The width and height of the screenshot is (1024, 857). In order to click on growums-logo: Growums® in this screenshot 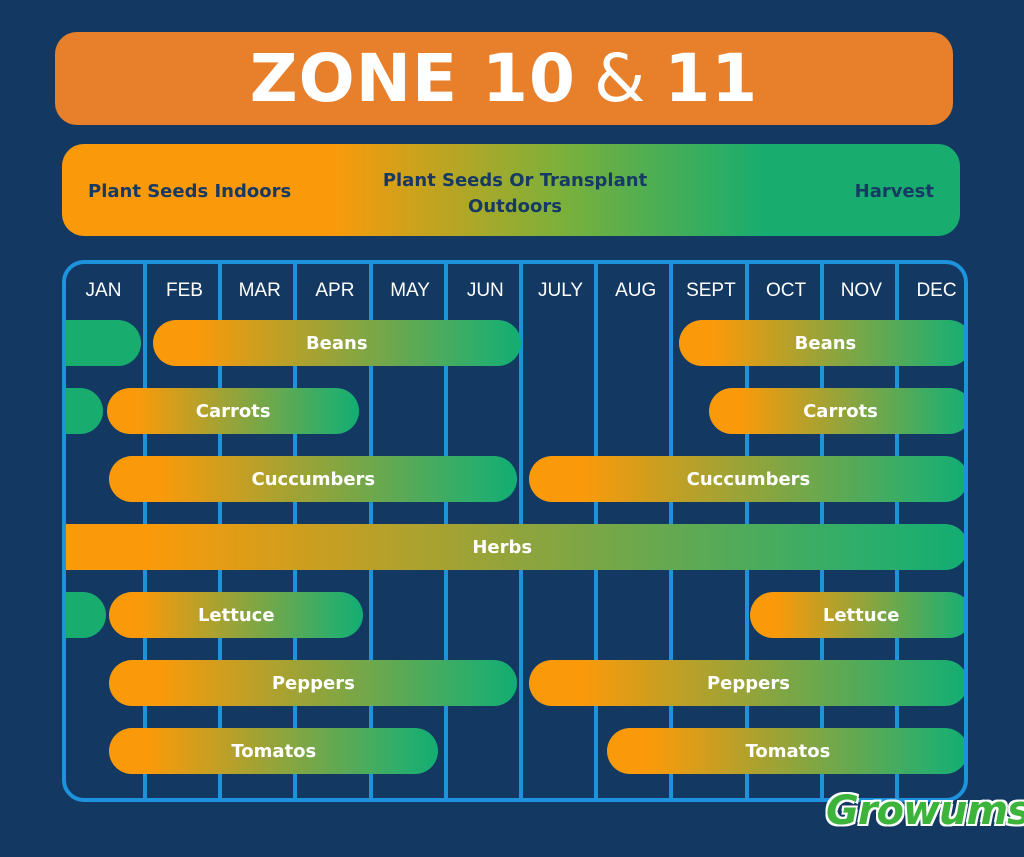, I will do `click(925, 811)`.